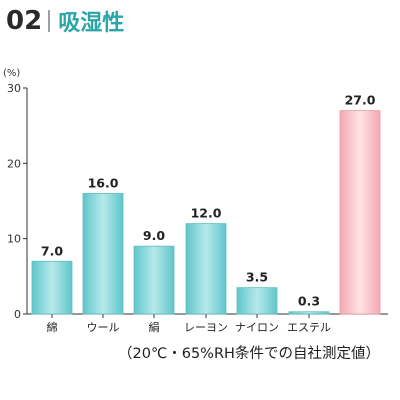  I want to click on x-category-label: レーヨン, so click(206, 327).